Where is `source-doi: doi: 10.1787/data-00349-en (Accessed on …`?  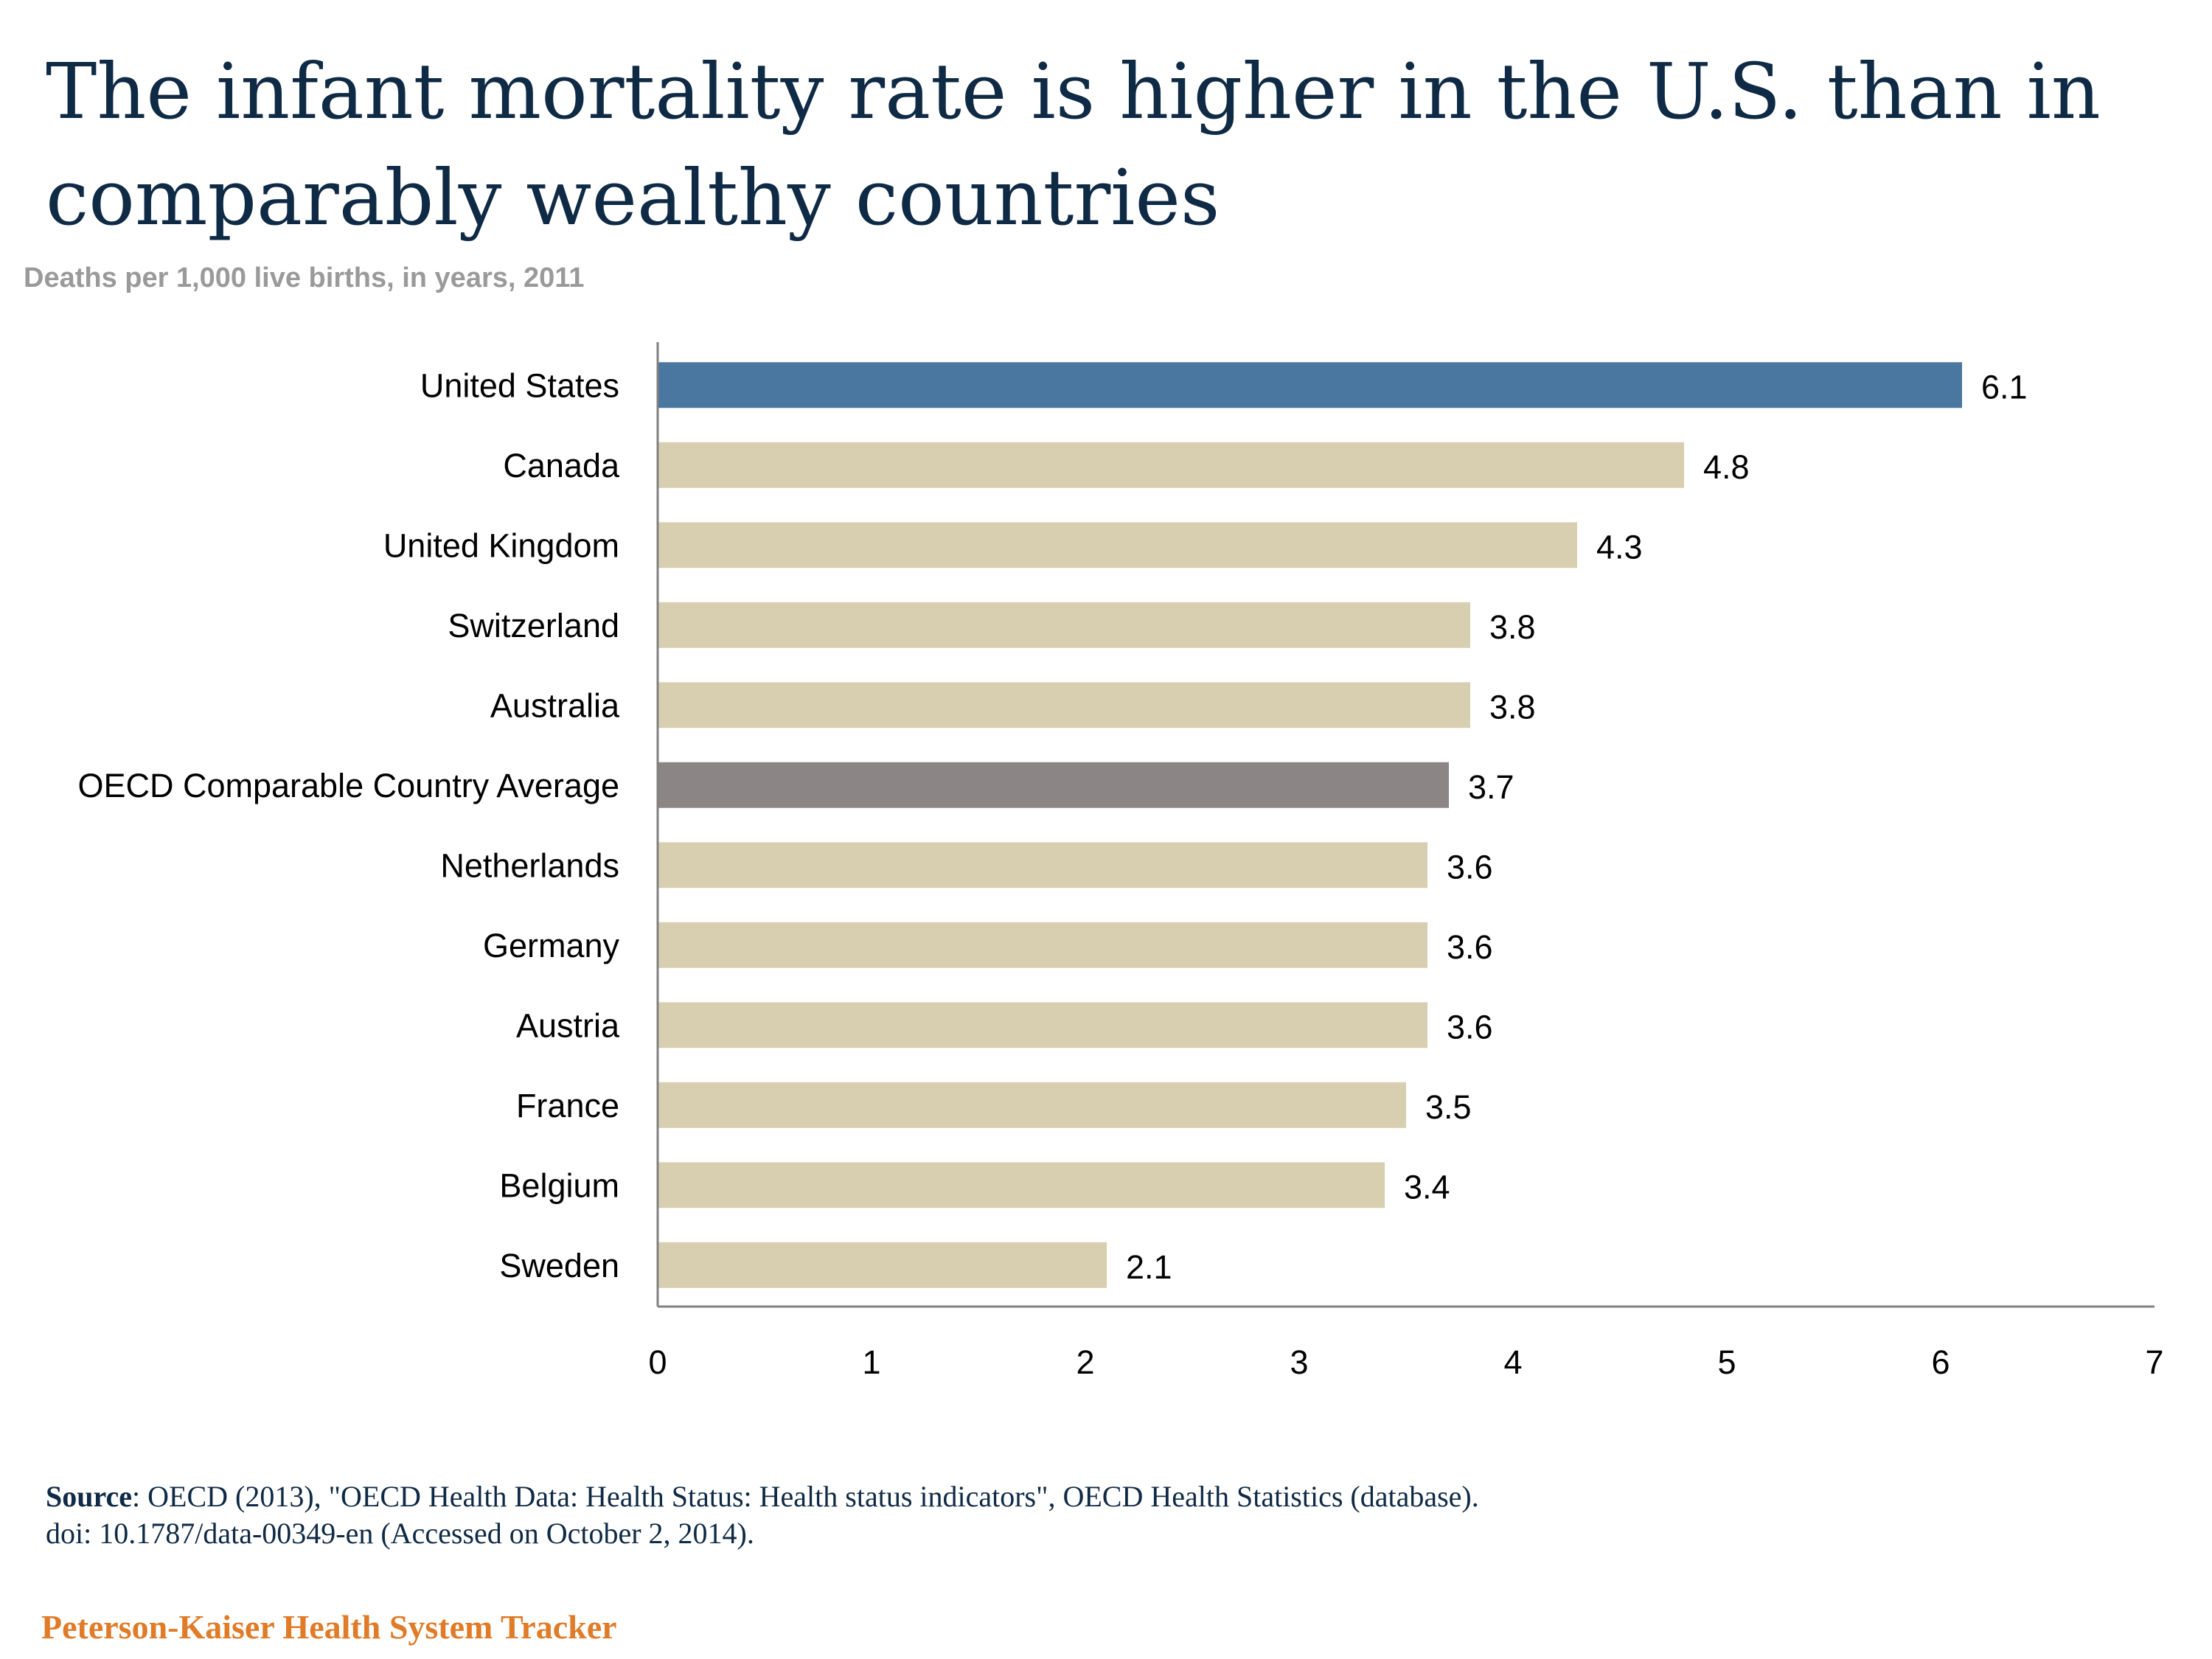 source-doi: doi: 10.1787/data-00349-en (Accessed on … is located at coordinates (400, 1533).